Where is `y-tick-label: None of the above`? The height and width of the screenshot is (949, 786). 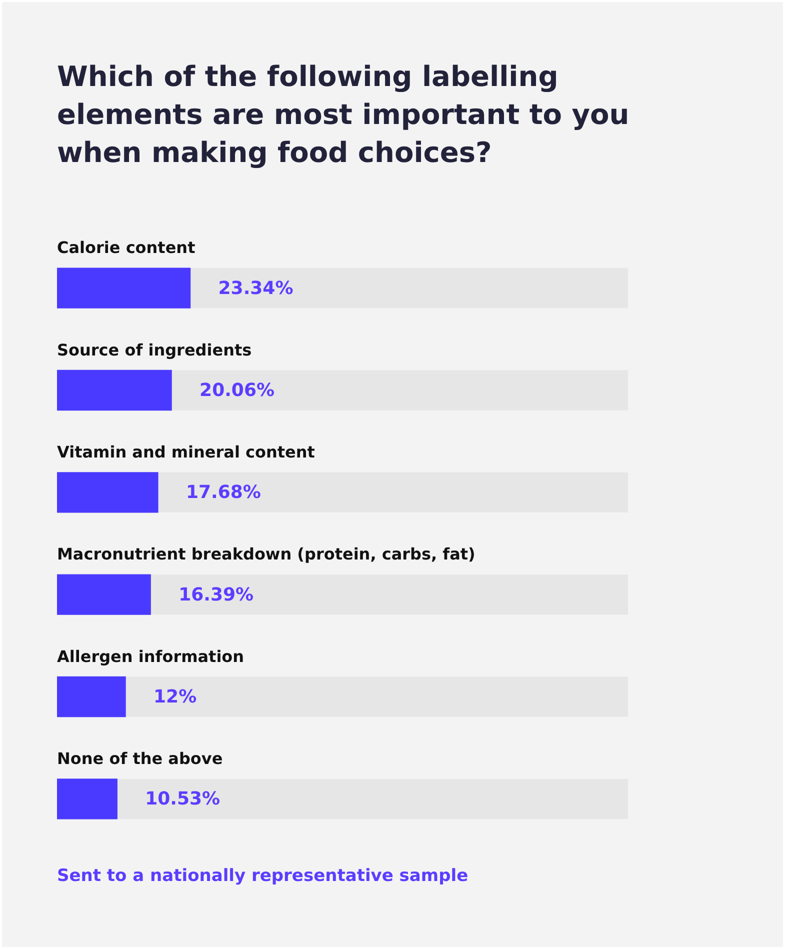 y-tick-label: None of the above is located at coordinates (140, 758).